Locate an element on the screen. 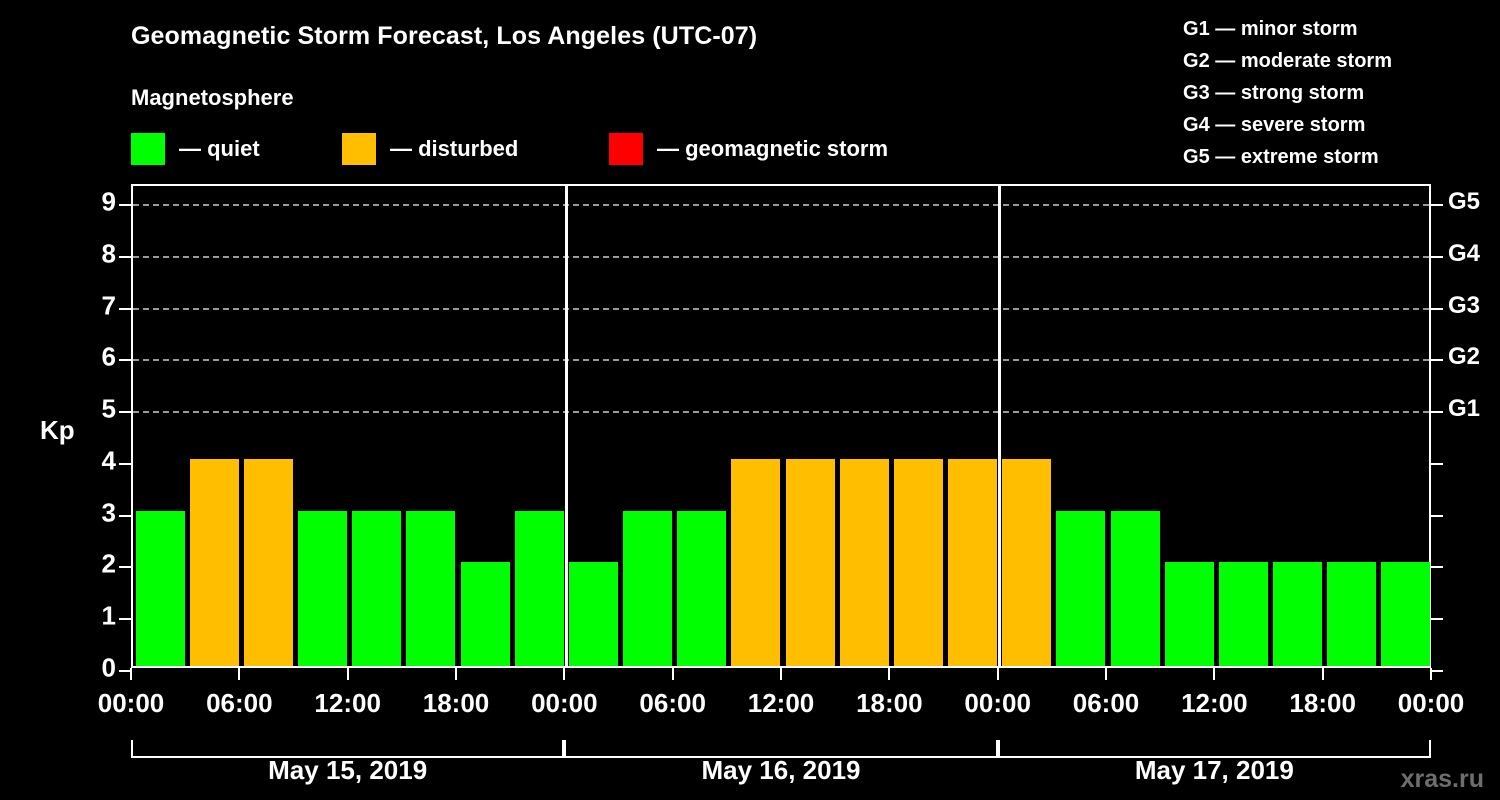 The width and height of the screenshot is (1500, 800). x-tick-label-10: 12:00 is located at coordinates (1214, 703).